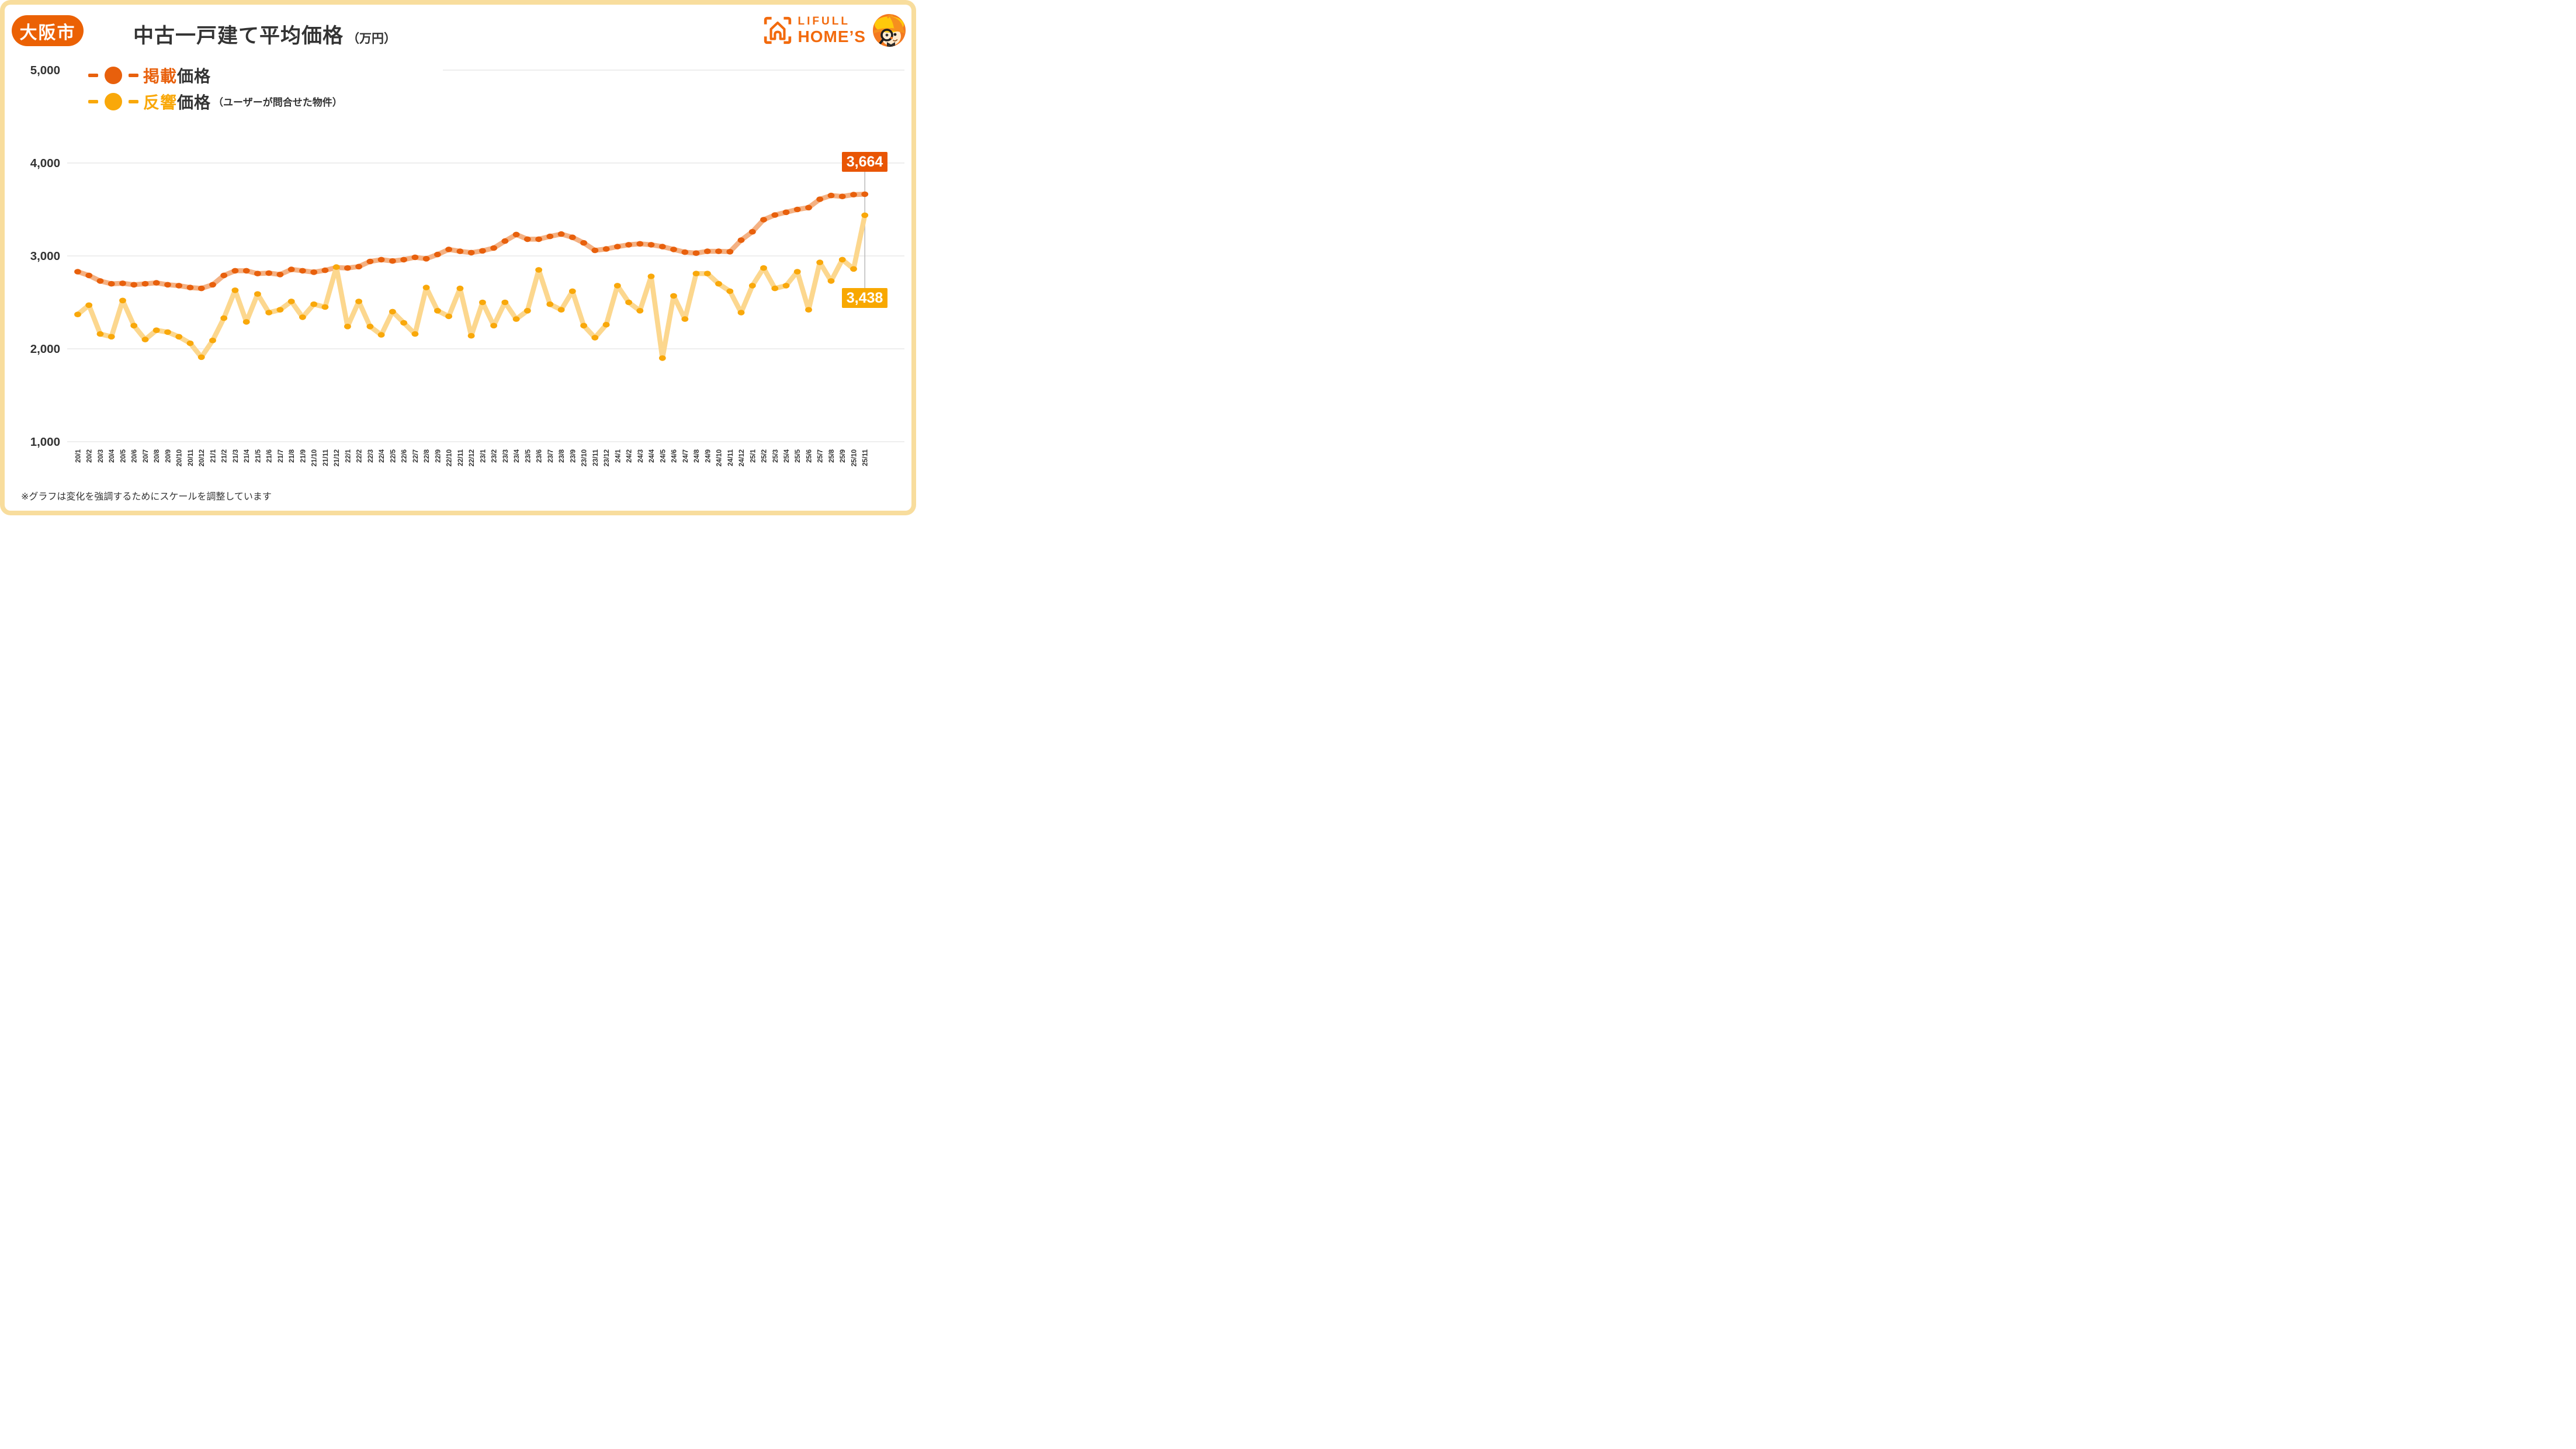  I want to click on y-tick-3000: 3,000, so click(45, 256).